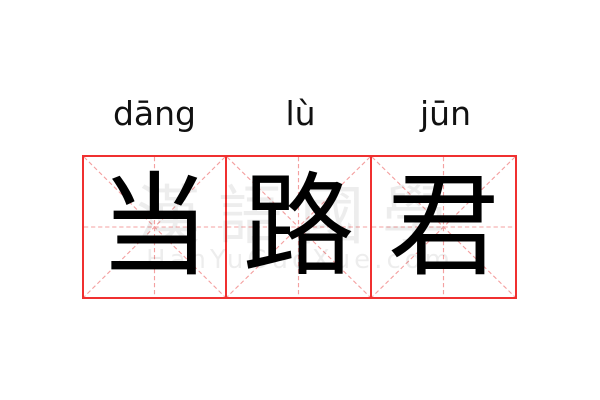 This screenshot has height=400, width=600. What do you see at coordinates (154, 113) in the screenshot?
I see `pinyin-1: dāng` at bounding box center [154, 113].